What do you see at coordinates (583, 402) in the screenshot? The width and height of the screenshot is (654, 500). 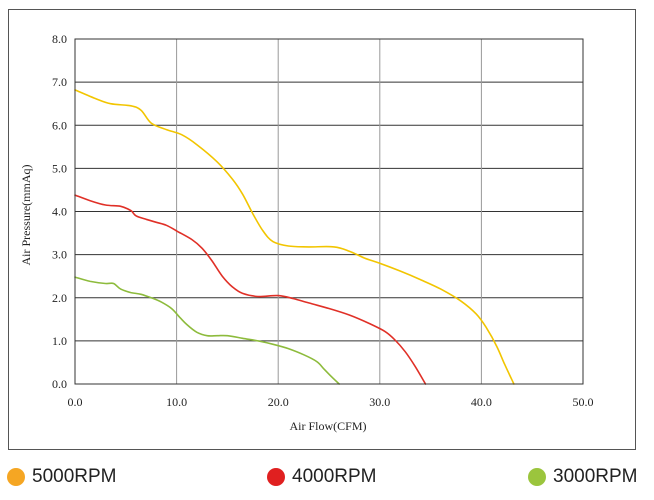 I see `x-tick-label: 50.0` at bounding box center [583, 402].